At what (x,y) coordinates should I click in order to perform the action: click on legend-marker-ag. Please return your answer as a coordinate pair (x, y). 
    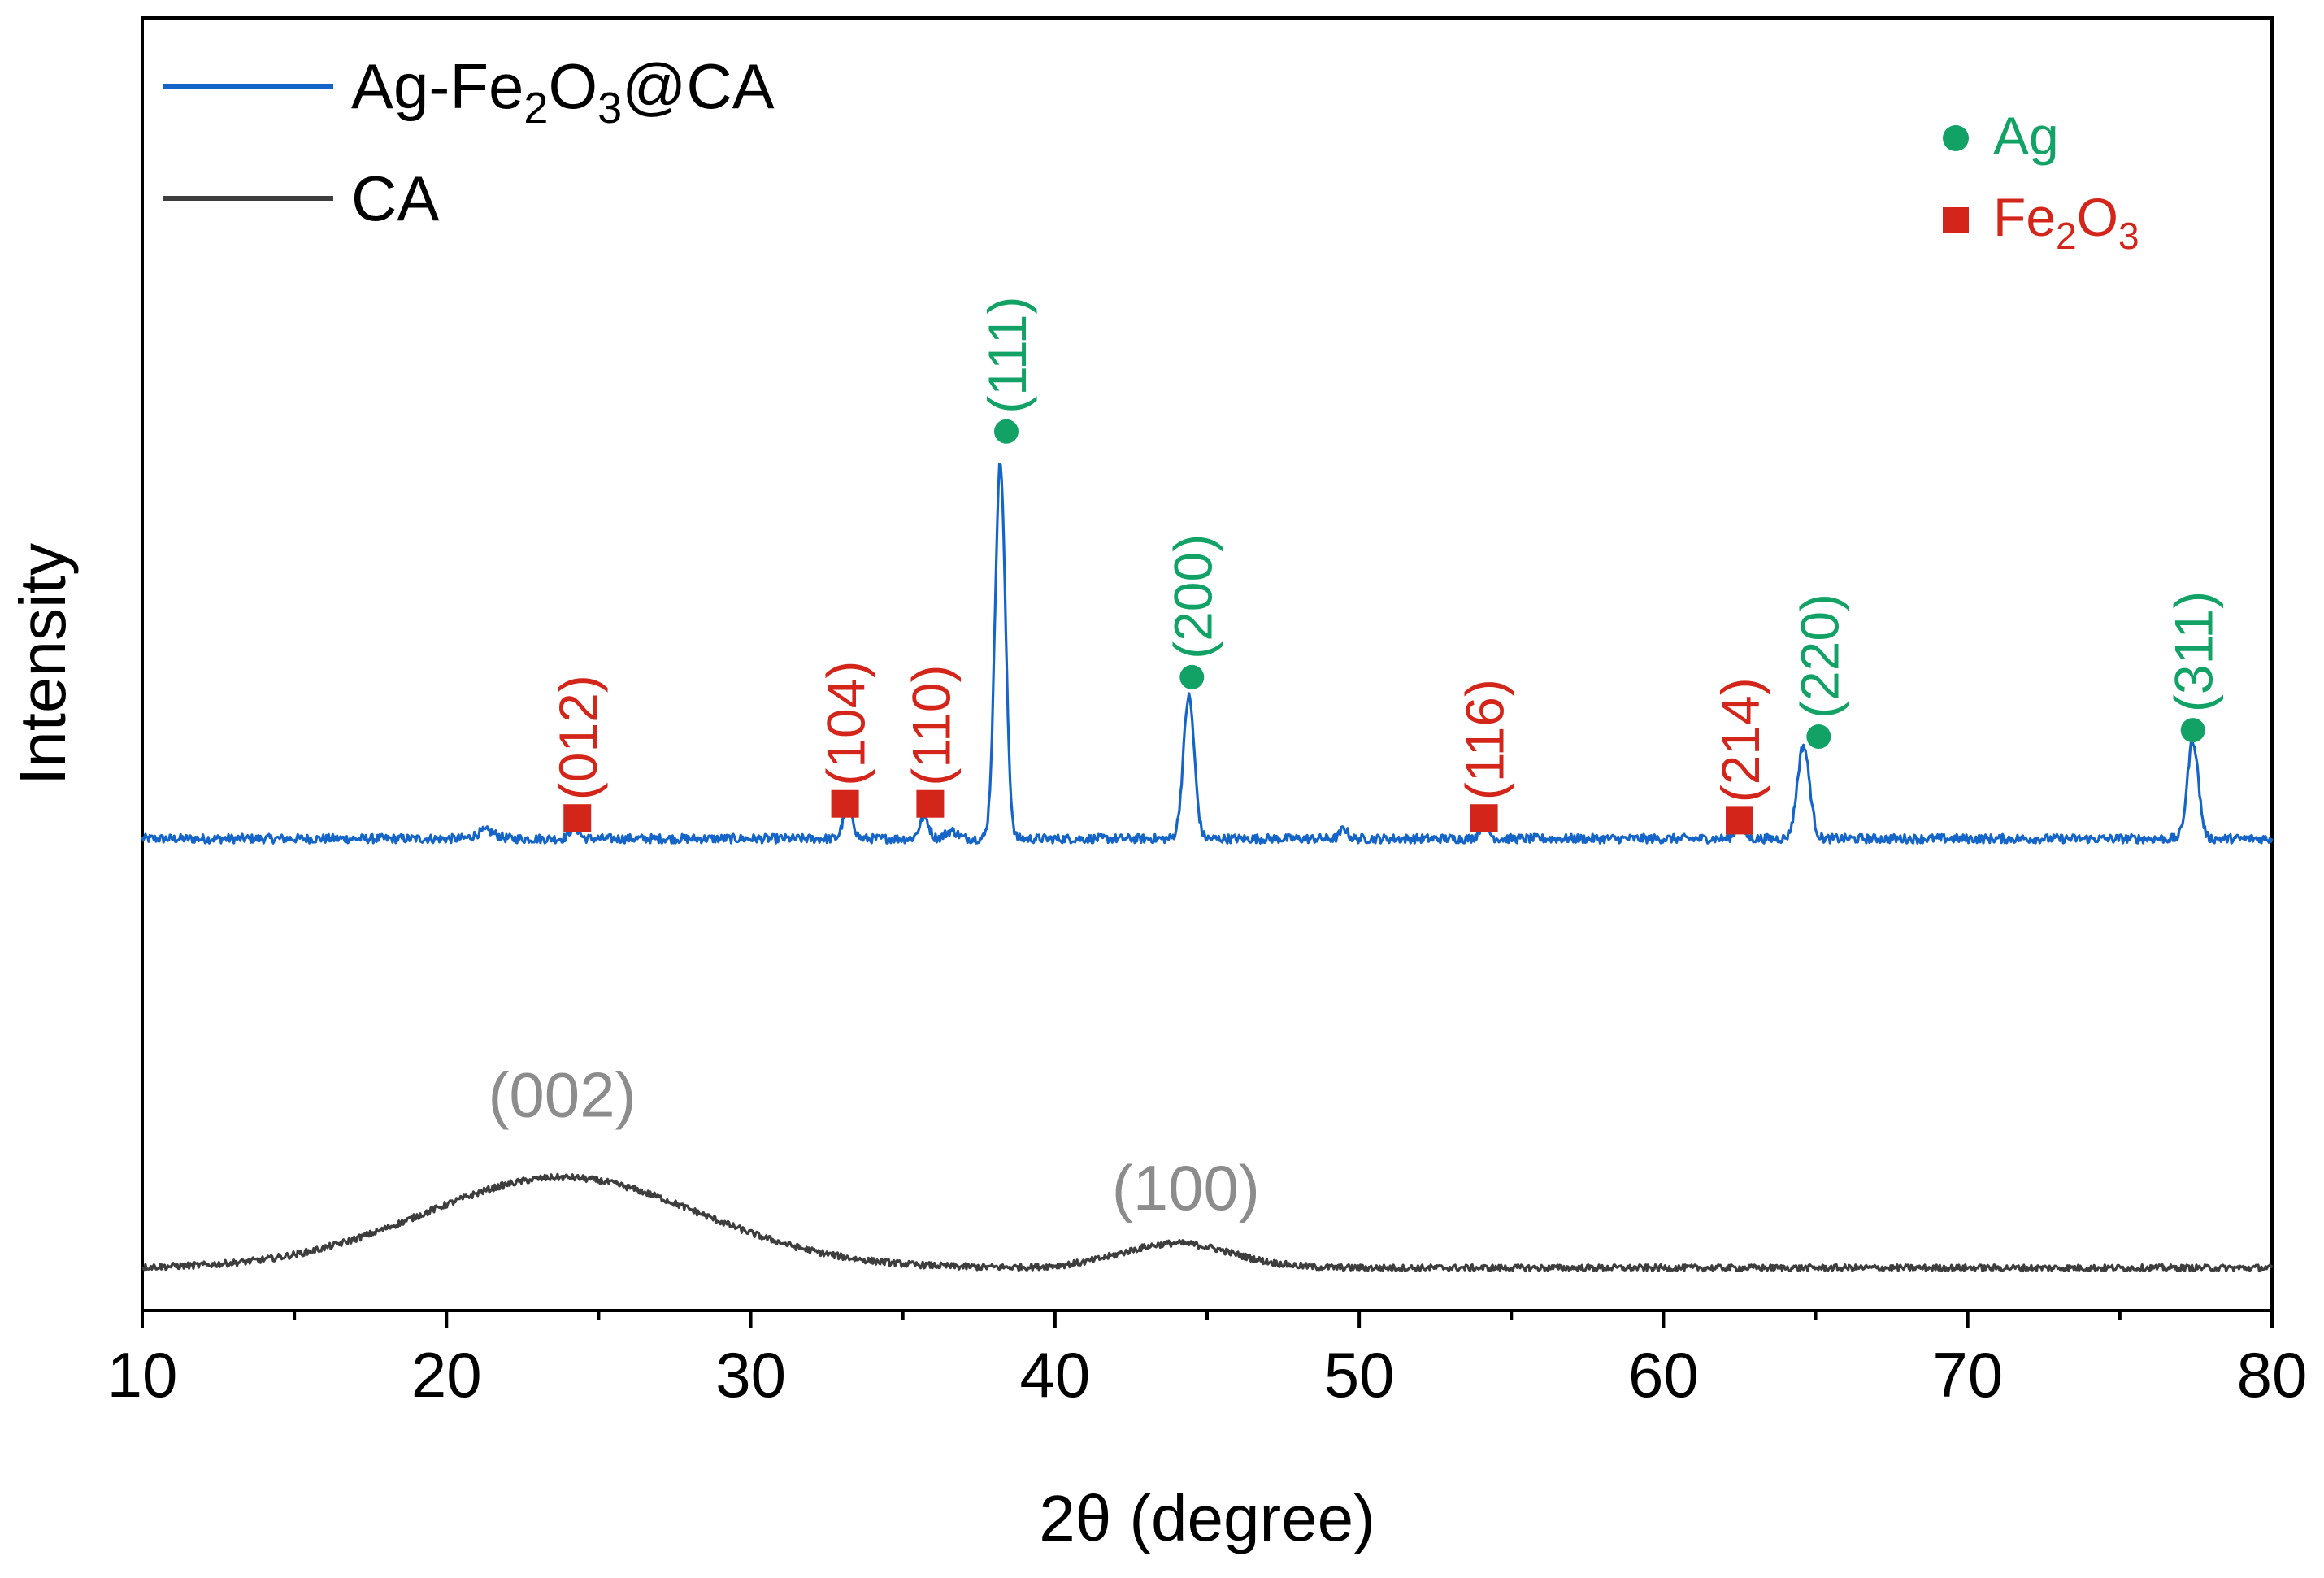
    Looking at the image, I should click on (1956, 138).